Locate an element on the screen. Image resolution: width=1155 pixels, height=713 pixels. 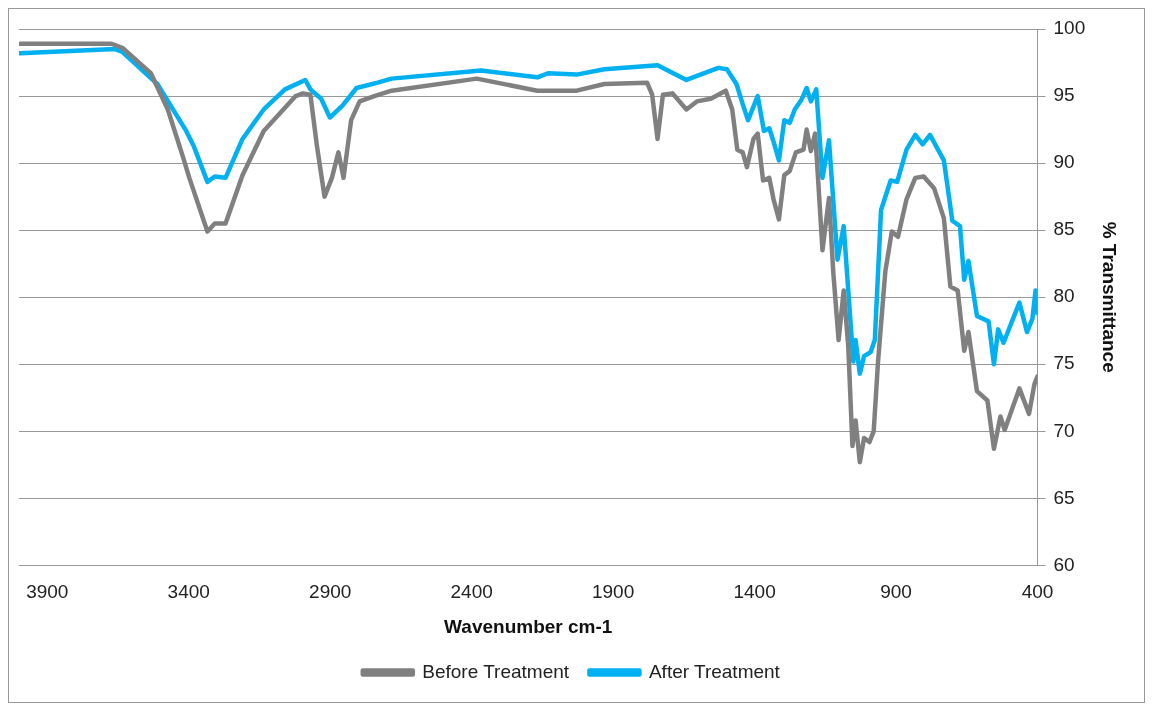
x-tick-label: 3400 is located at coordinates (188, 592).